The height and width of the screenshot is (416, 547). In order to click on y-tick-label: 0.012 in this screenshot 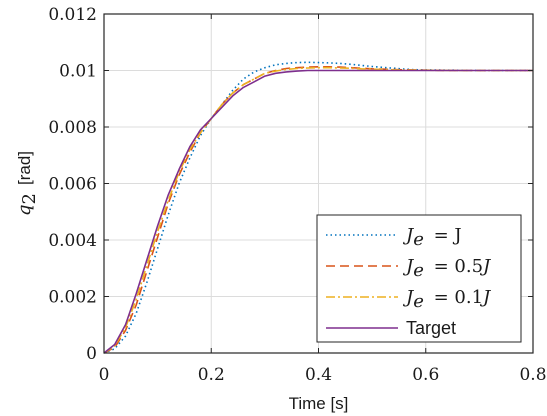, I will do `click(72, 15)`.